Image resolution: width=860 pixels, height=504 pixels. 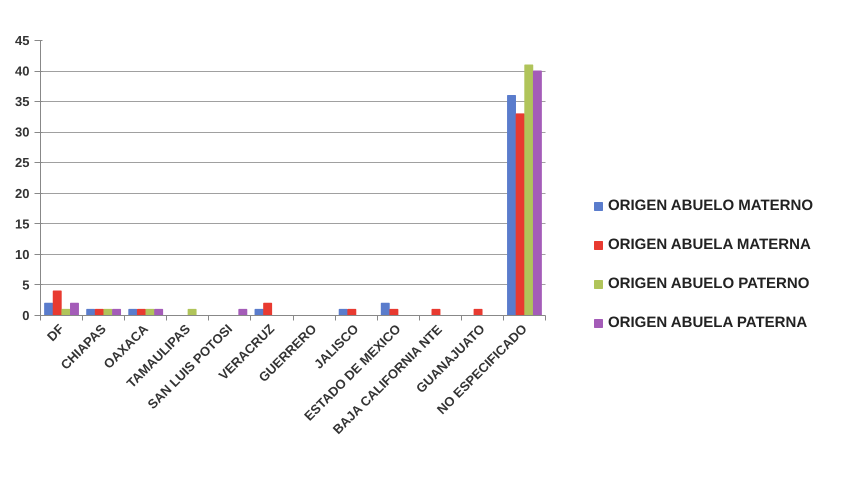 What do you see at coordinates (22, 162) in the screenshot?
I see `y-tick-label: 25` at bounding box center [22, 162].